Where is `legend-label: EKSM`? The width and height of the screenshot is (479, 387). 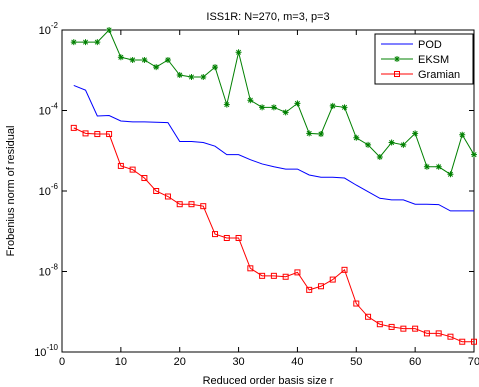
legend-label: EKSM is located at coordinates (433, 60).